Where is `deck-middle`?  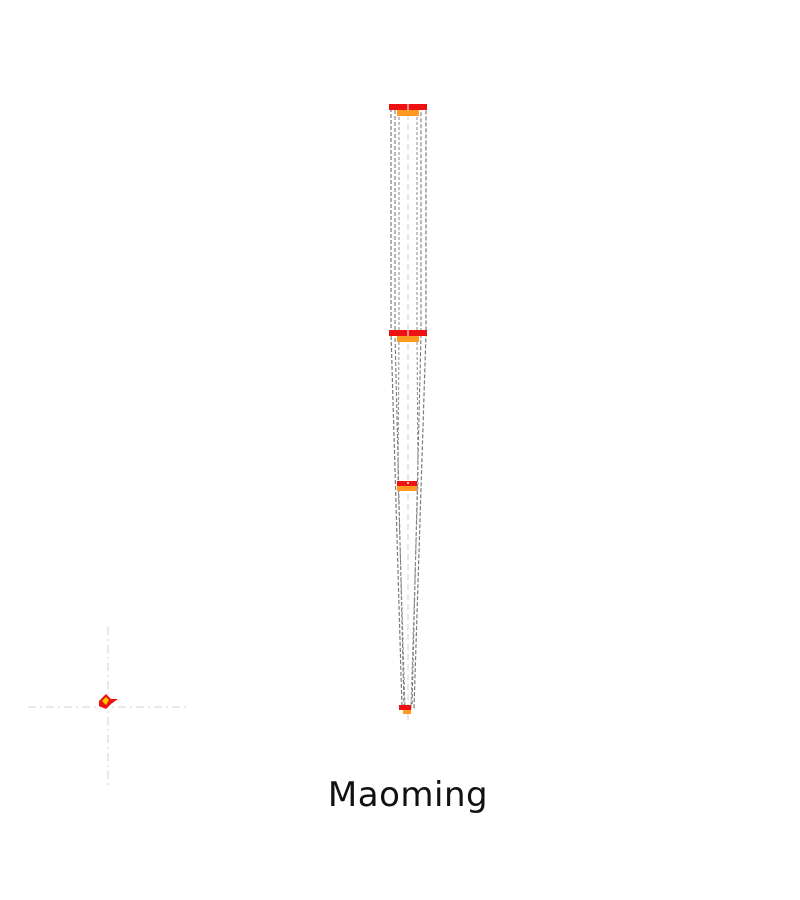 deck-middle is located at coordinates (408, 336).